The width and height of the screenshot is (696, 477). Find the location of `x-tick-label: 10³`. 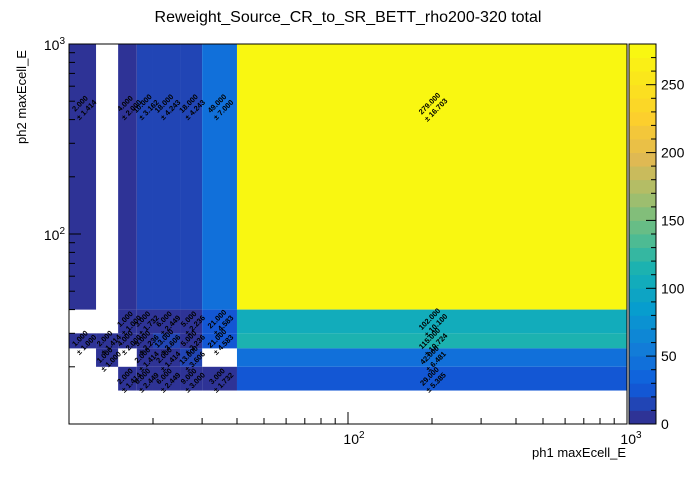

x-tick-label: 10³ is located at coordinates (631, 438).